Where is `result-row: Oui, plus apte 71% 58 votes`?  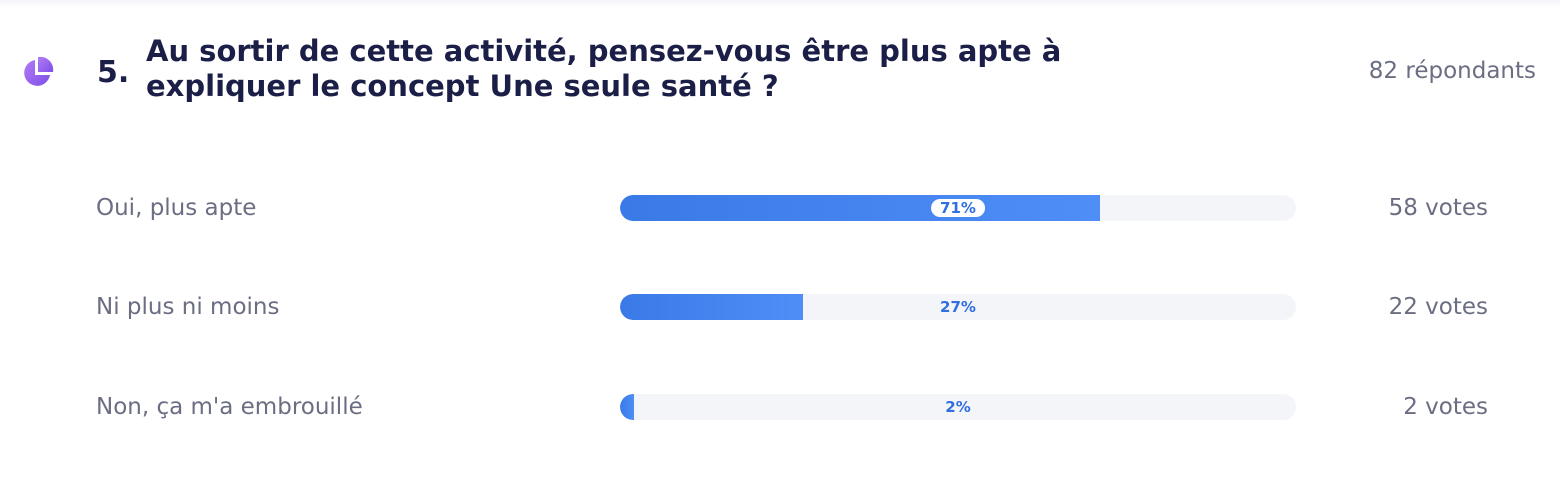
result-row: Oui, plus apte 71% 58 votes is located at coordinates (780, 208).